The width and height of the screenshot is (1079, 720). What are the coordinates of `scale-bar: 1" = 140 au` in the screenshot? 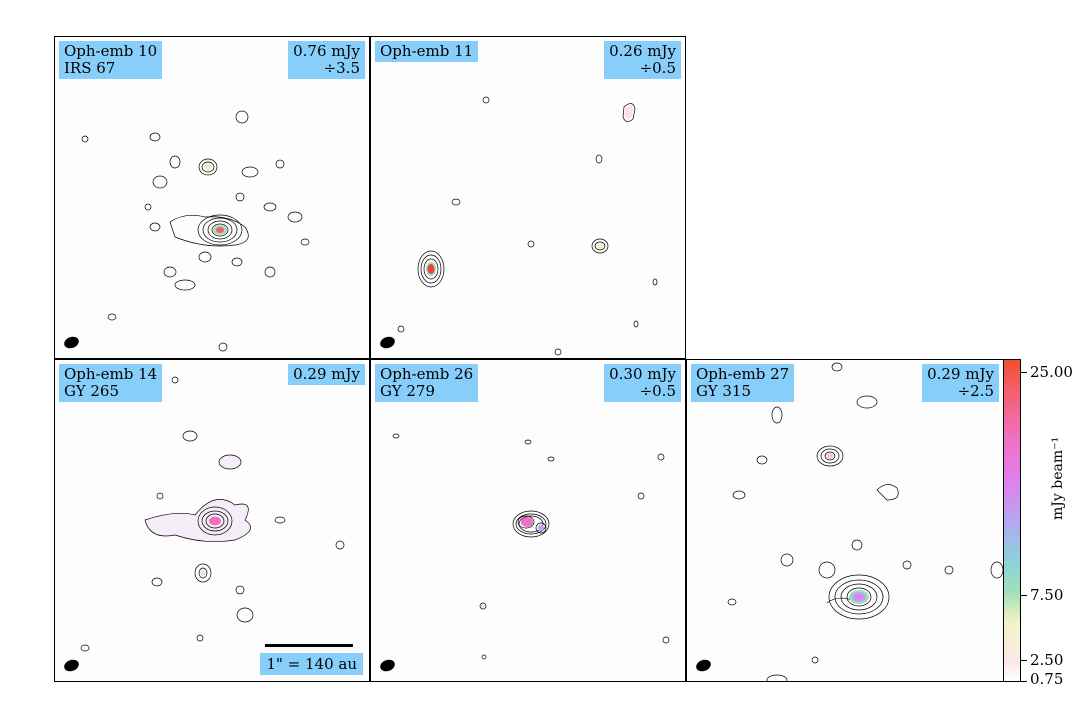 It's located at (311, 659).